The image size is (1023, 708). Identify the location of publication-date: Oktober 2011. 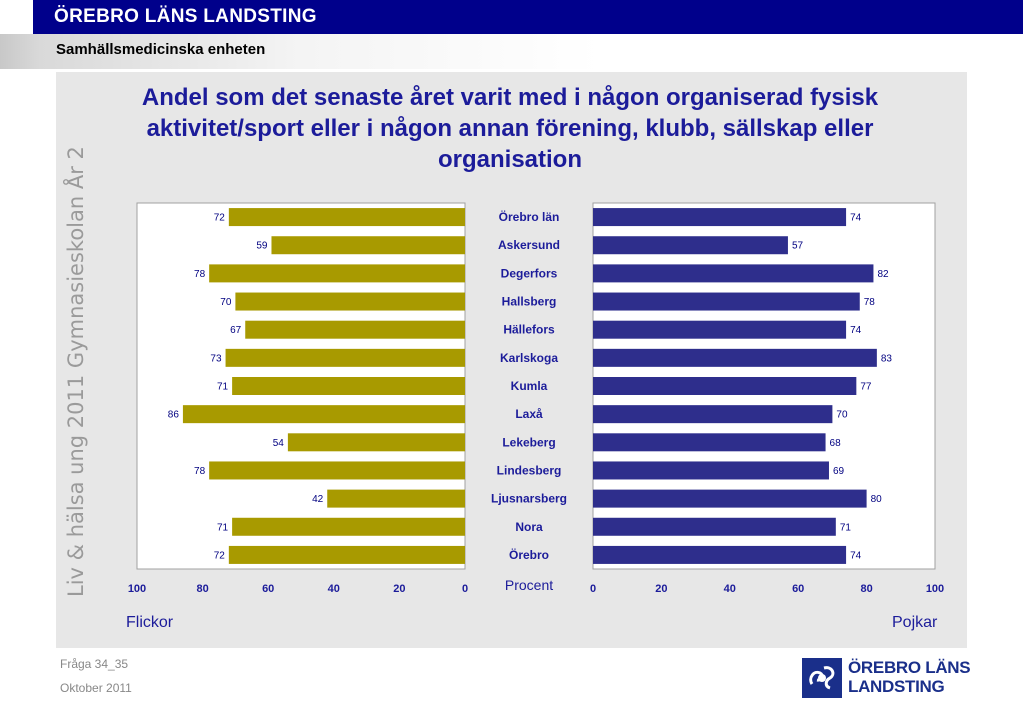
(96, 688).